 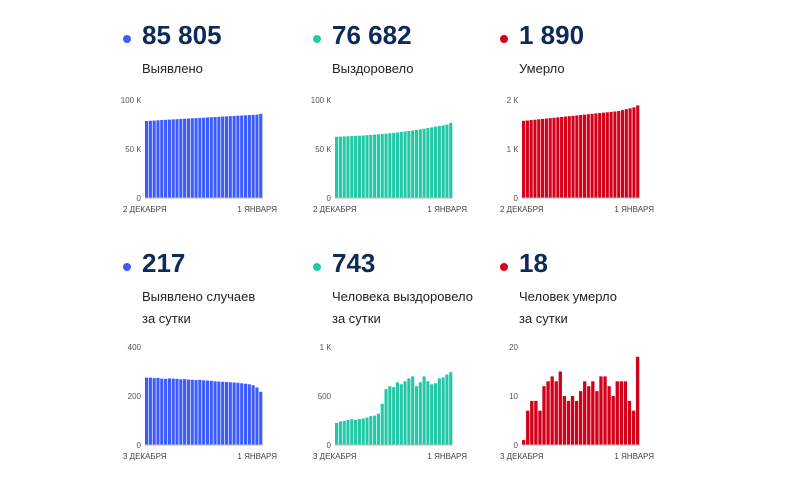 What do you see at coordinates (145, 209) in the screenshot?
I see `x-tick-label: 2 ДЕКАБРЯ` at bounding box center [145, 209].